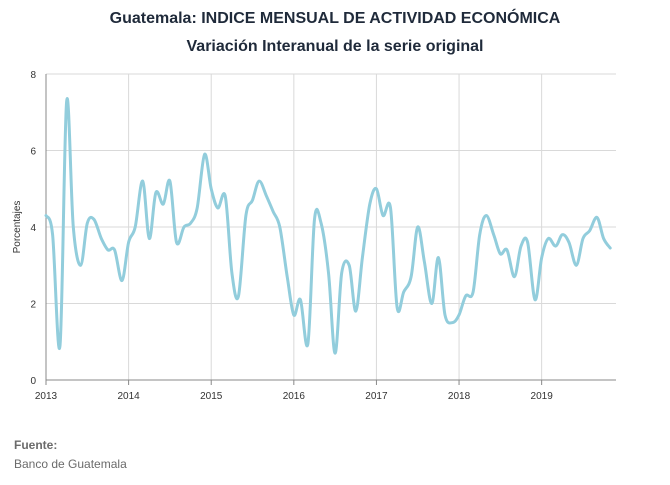 The width and height of the screenshot is (670, 485). Describe the element at coordinates (70, 464) in the screenshot. I see `source-text: Banco de Guatemala` at that location.